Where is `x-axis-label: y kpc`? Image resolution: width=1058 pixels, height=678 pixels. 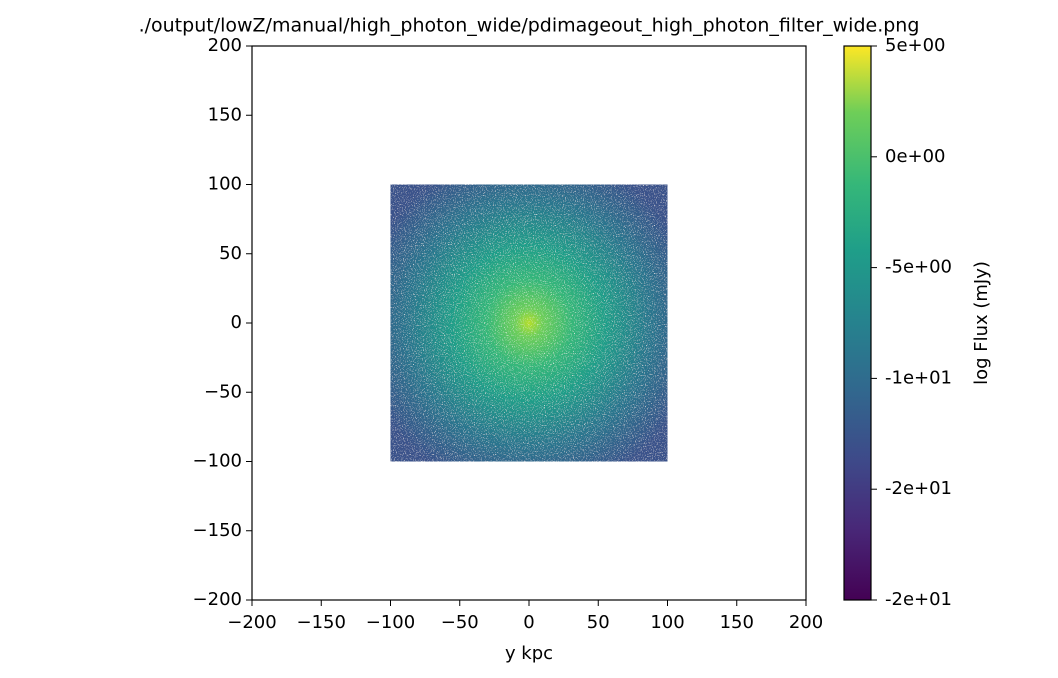
x-axis-label: y kpc is located at coordinates (529, 653).